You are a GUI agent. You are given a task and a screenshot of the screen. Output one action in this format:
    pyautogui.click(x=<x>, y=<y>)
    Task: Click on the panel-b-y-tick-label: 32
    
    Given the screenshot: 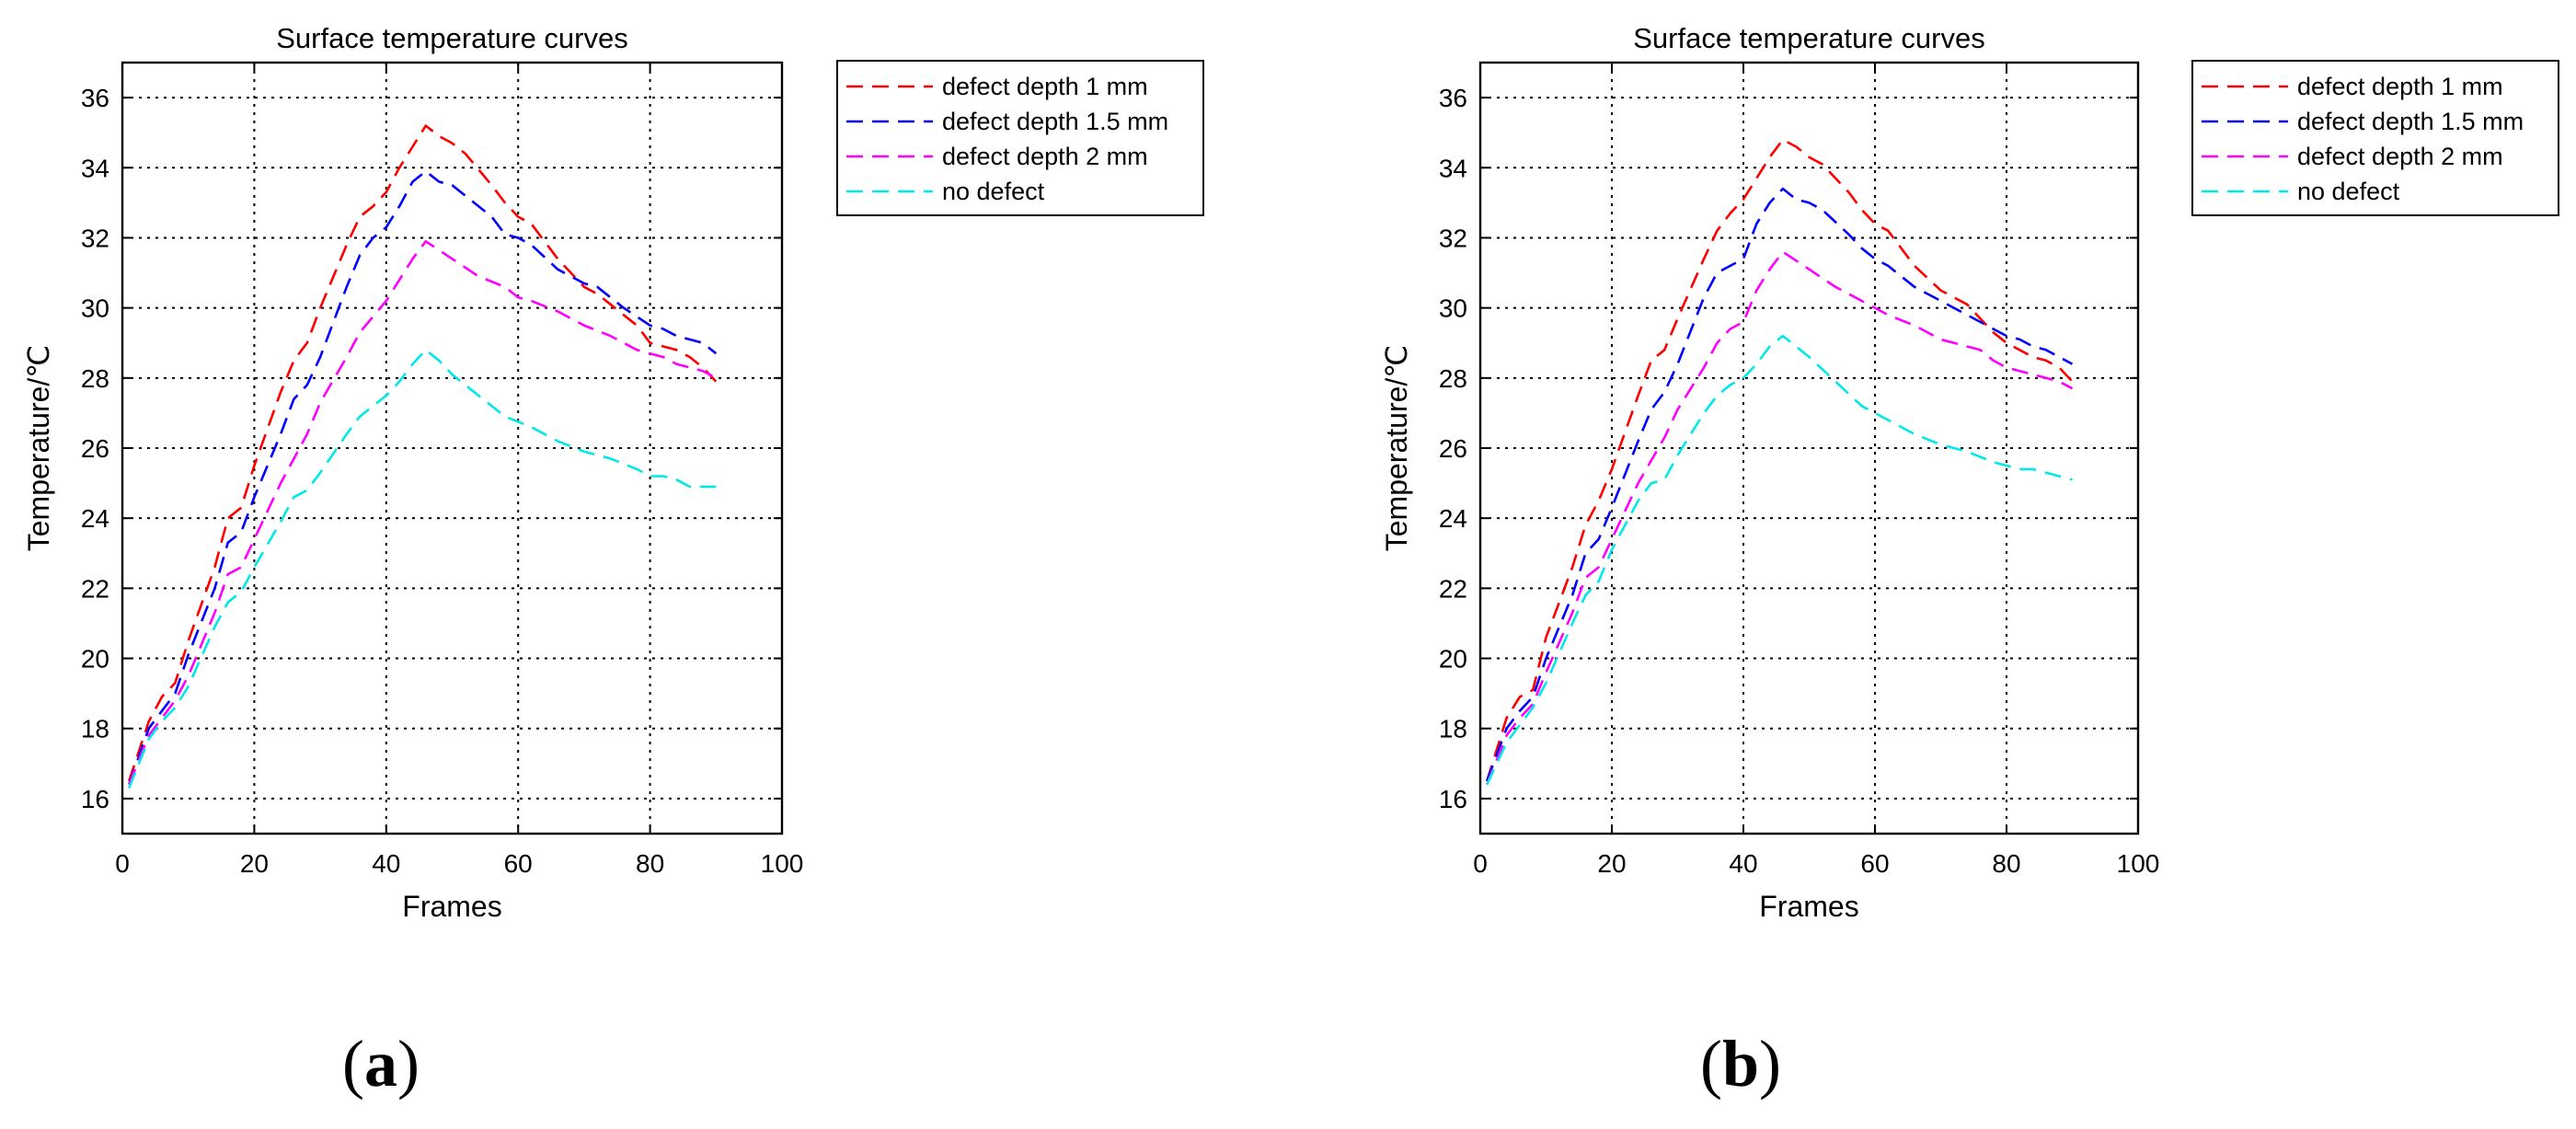 What is the action you would take?
    pyautogui.click(x=1453, y=238)
    